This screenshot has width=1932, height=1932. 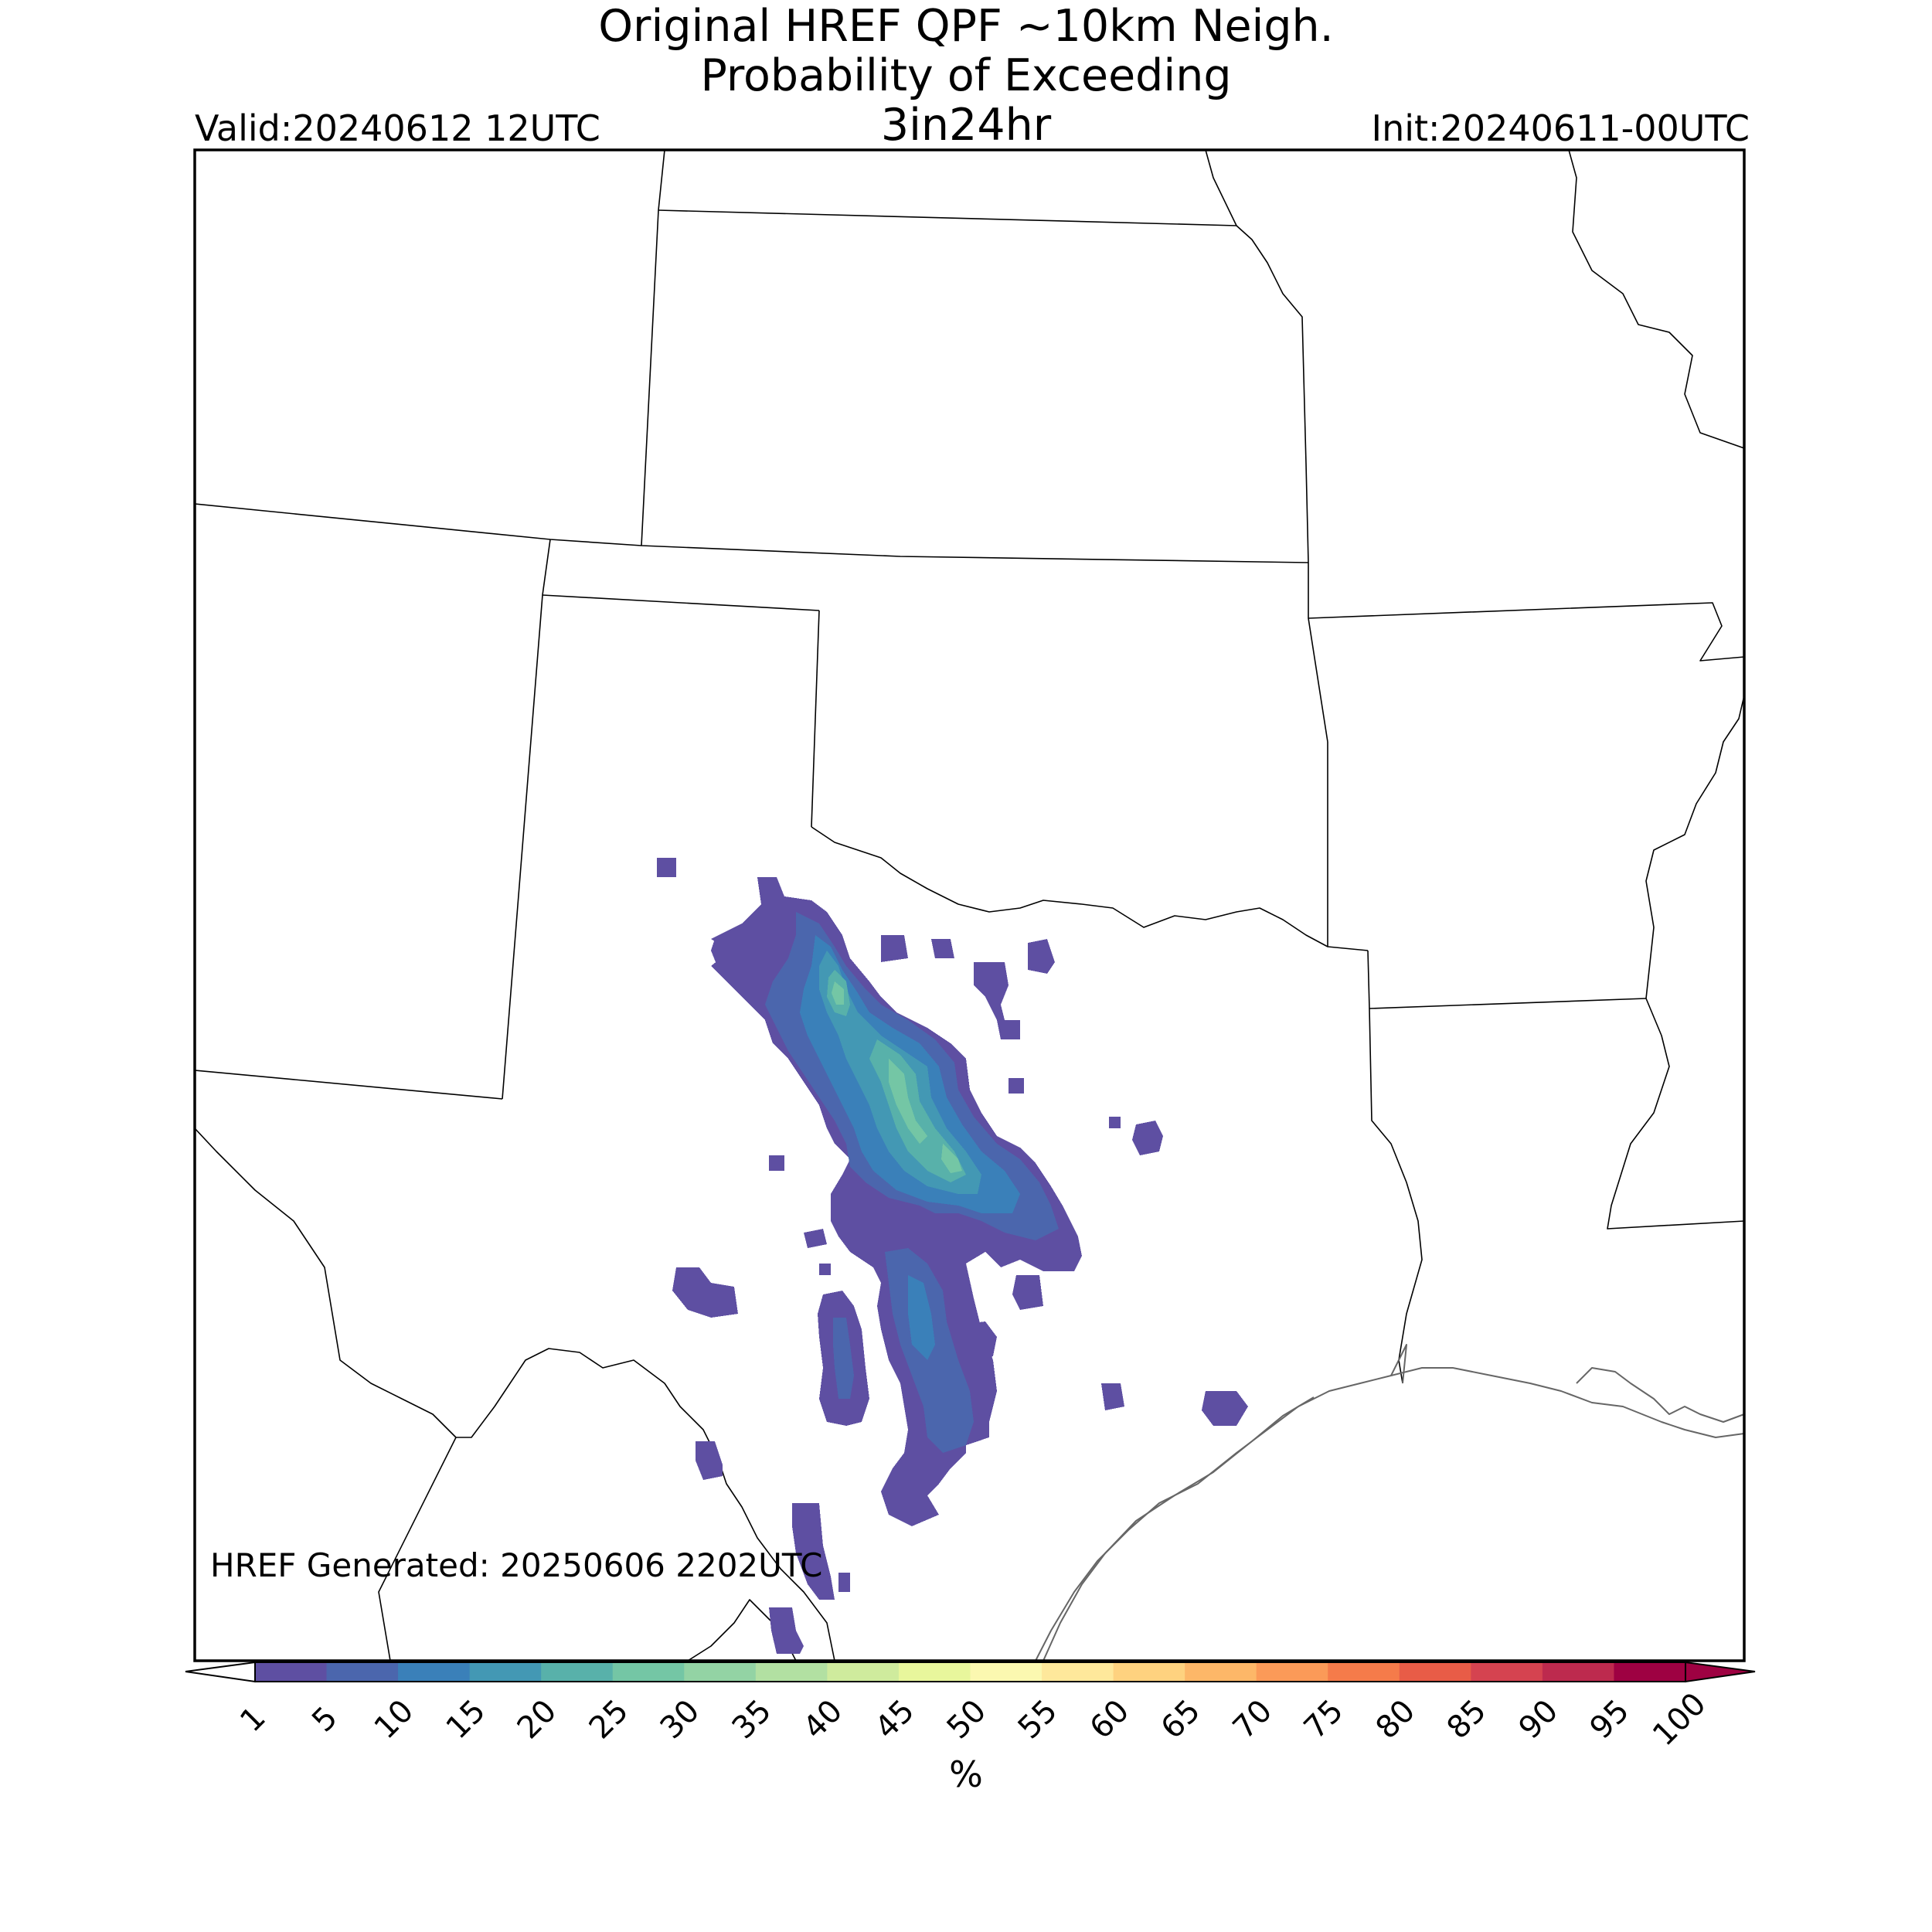 I want to click on border-ks-ok, so click(x=752, y=533).